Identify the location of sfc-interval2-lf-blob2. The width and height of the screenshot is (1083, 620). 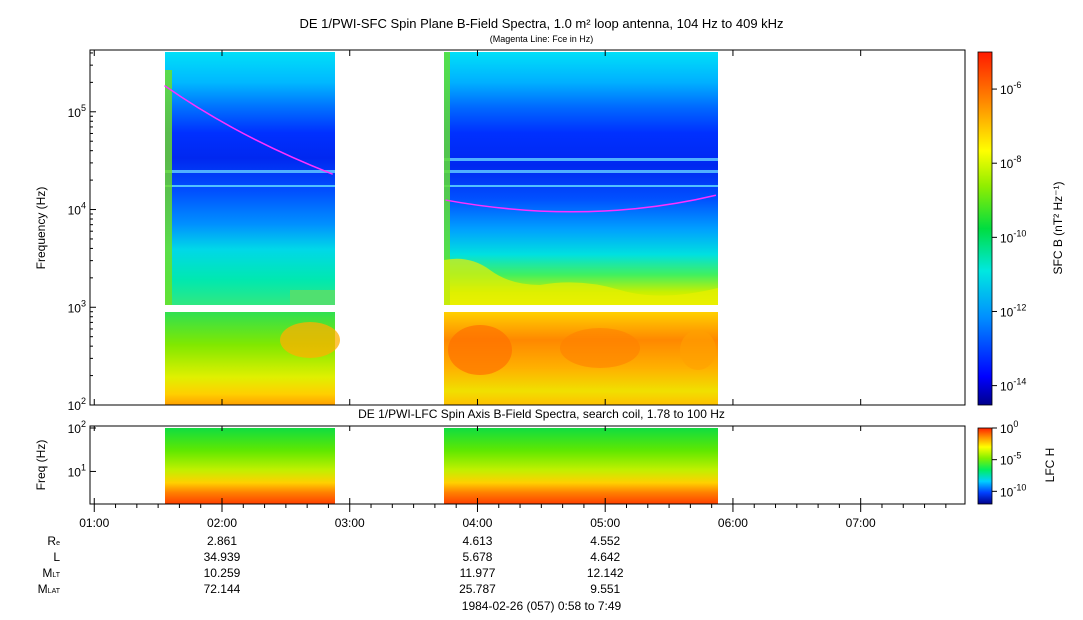
(600, 348).